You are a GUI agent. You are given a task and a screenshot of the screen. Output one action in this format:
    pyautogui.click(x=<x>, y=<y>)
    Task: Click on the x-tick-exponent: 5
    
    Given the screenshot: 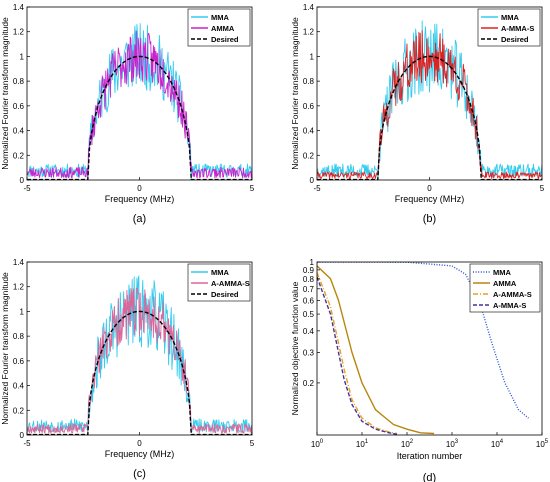 What is the action you would take?
    pyautogui.click(x=547, y=442)
    